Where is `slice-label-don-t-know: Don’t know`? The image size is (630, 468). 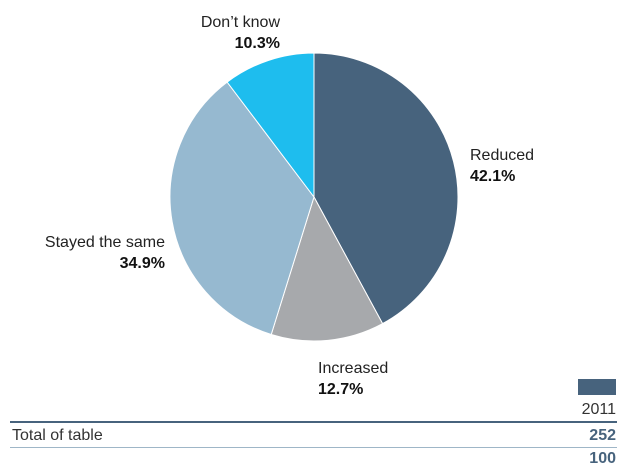
slice-label-don-t-know: Don’t know is located at coordinates (241, 22).